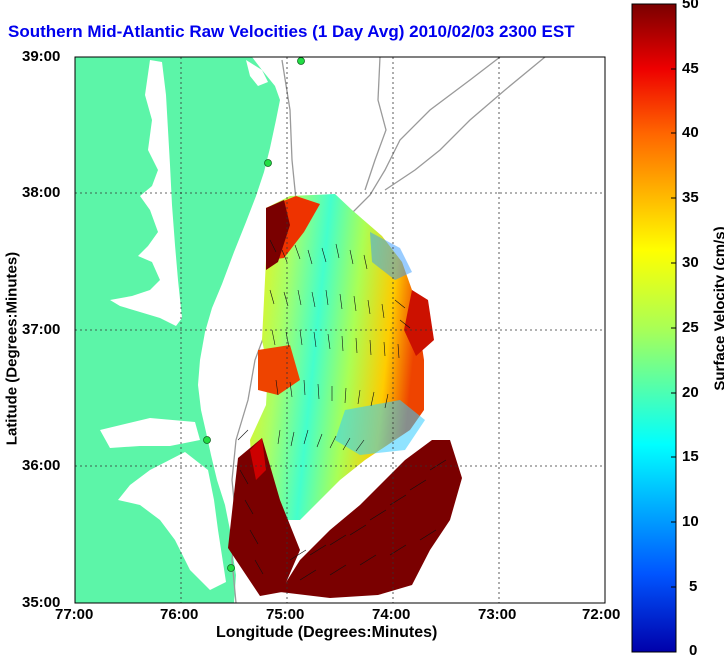  I want to click on colorbar-tick: 15, so click(690, 456).